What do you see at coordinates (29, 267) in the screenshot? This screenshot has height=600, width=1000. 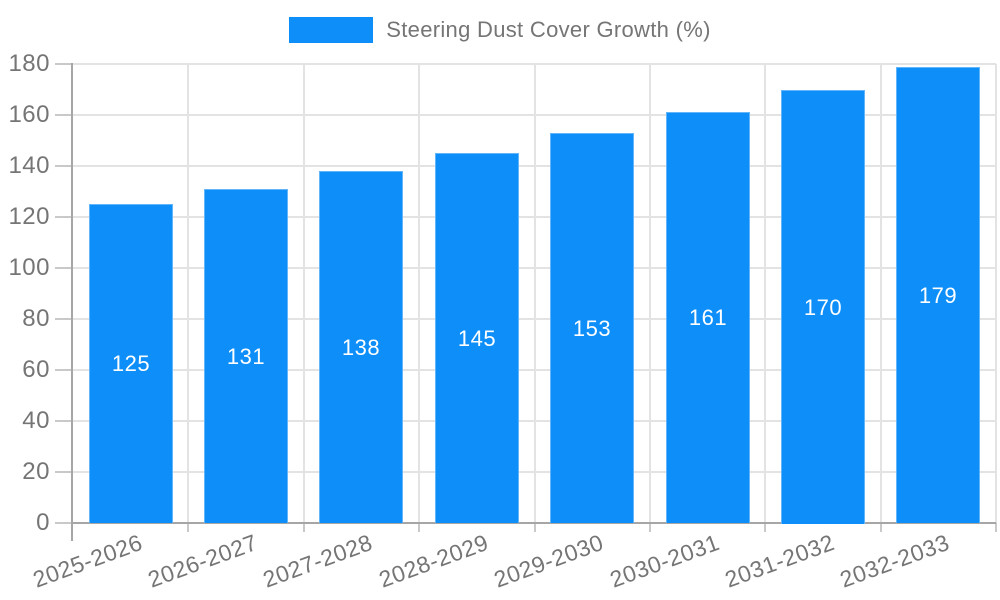 I see `y-tick-label: 100` at bounding box center [29, 267].